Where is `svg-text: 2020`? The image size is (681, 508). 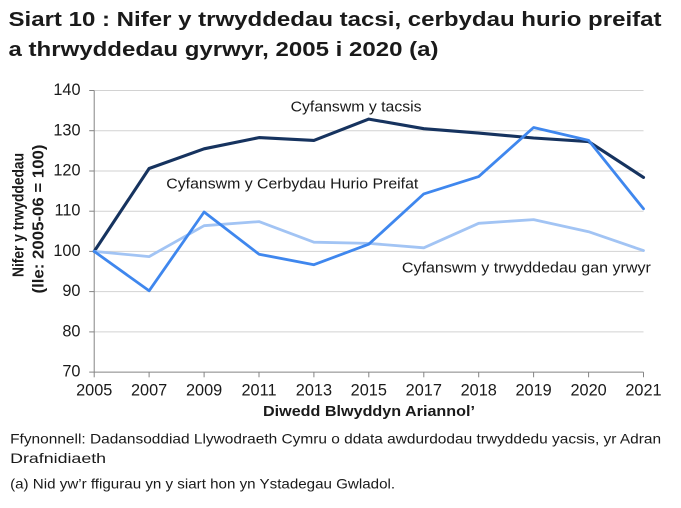 svg-text: 2020 is located at coordinates (588, 390).